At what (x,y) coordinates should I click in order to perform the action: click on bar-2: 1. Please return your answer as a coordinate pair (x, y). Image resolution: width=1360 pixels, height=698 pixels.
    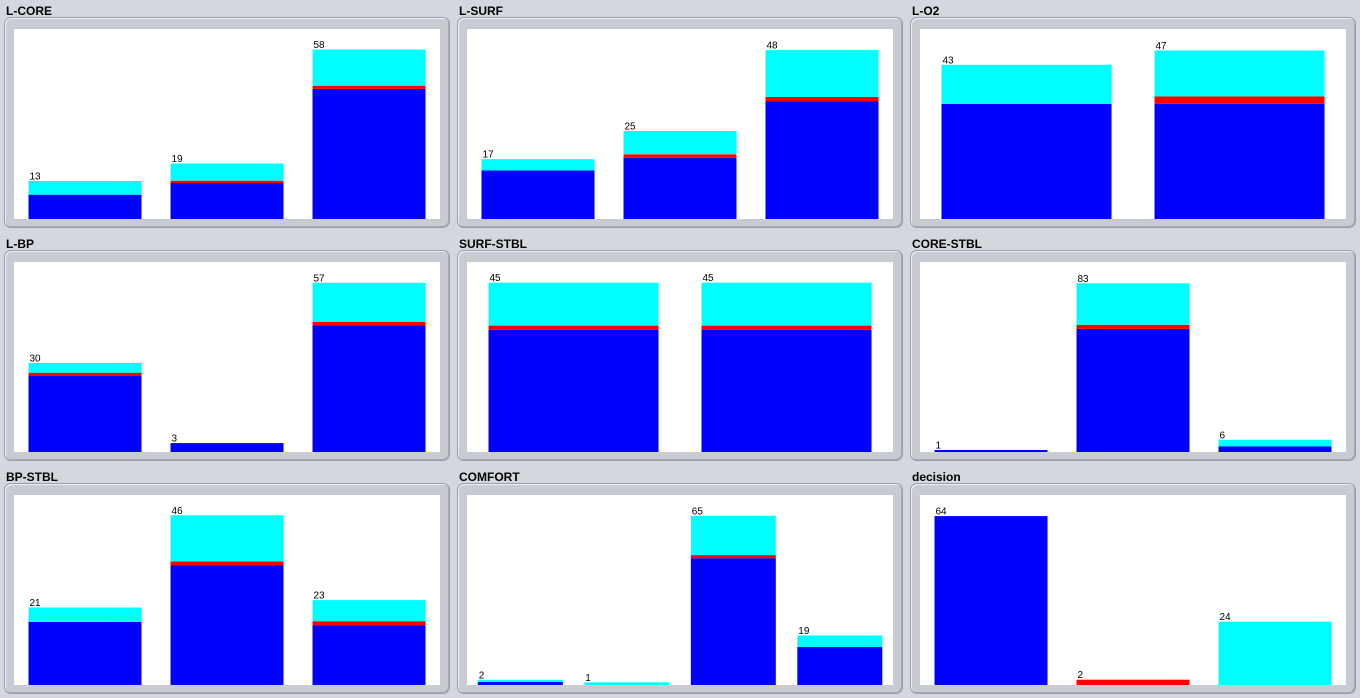
    Looking at the image, I should click on (627, 679).